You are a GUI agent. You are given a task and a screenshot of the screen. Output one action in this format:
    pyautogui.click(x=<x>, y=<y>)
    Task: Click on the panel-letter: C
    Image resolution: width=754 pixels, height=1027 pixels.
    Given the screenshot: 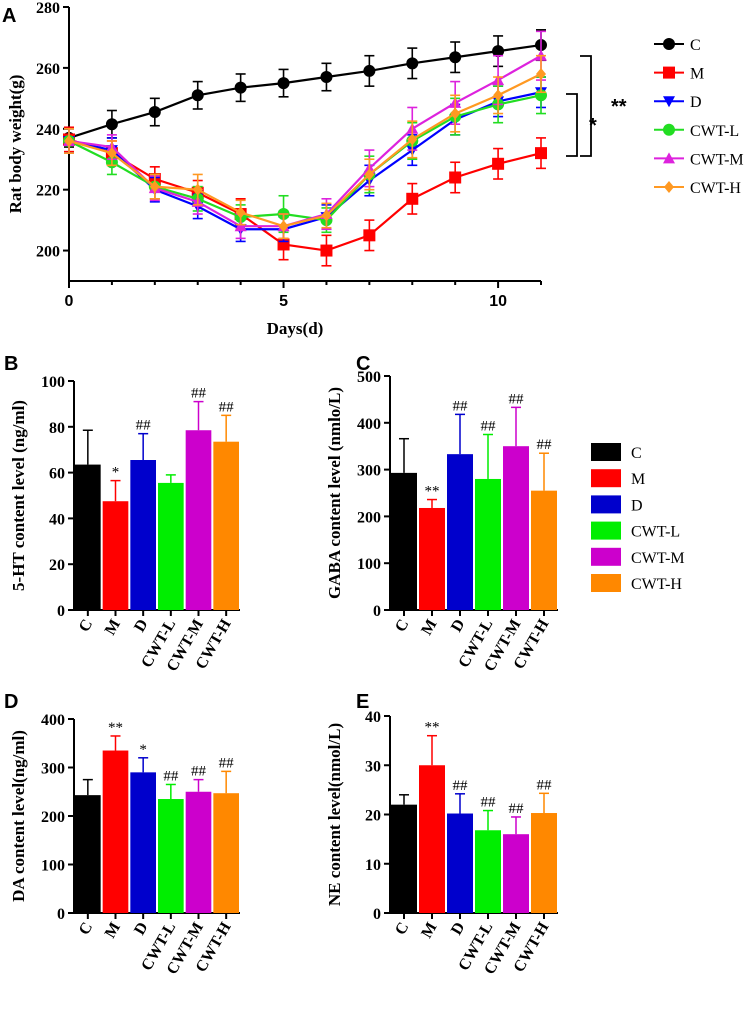 What is the action you would take?
    pyautogui.click(x=363, y=364)
    